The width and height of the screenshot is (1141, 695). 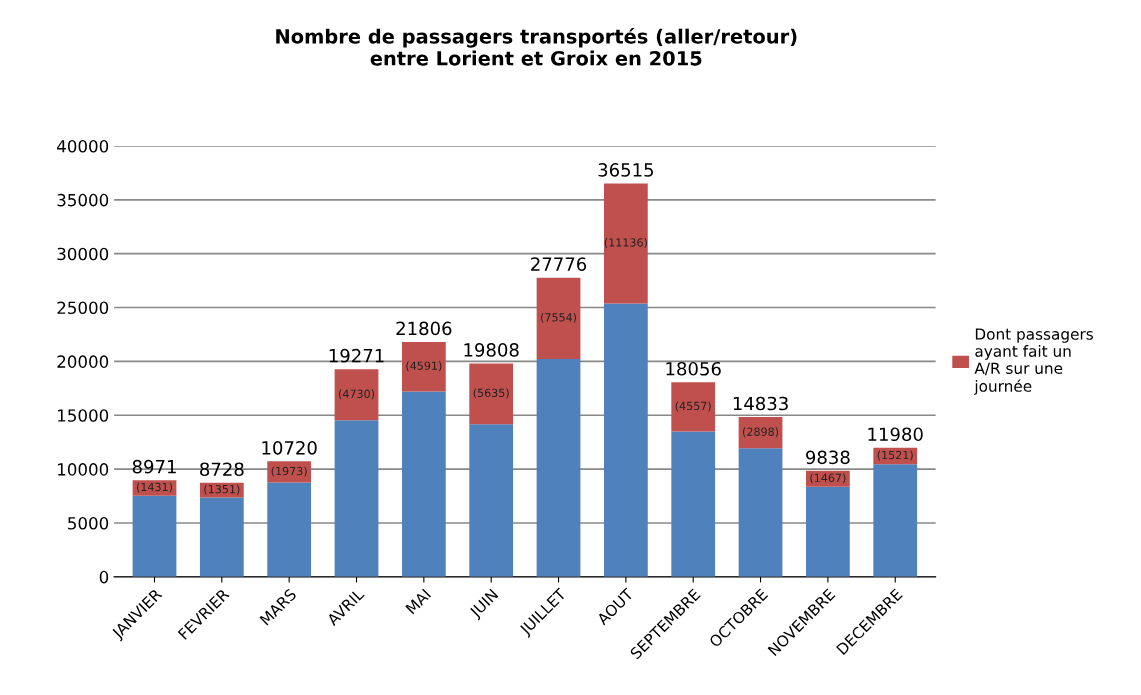 What do you see at coordinates (895, 455) in the screenshot?
I see `data-label: (1521)` at bounding box center [895, 455].